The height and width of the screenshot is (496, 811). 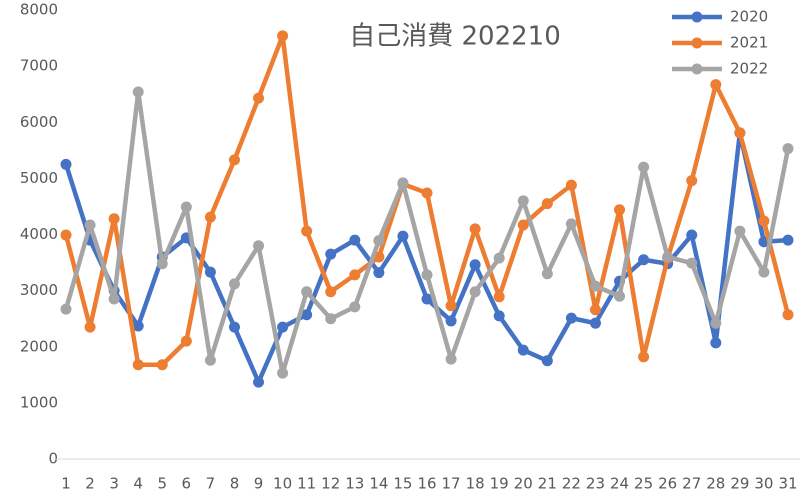 I want to click on x-tick-label: 28, so click(x=715, y=484).